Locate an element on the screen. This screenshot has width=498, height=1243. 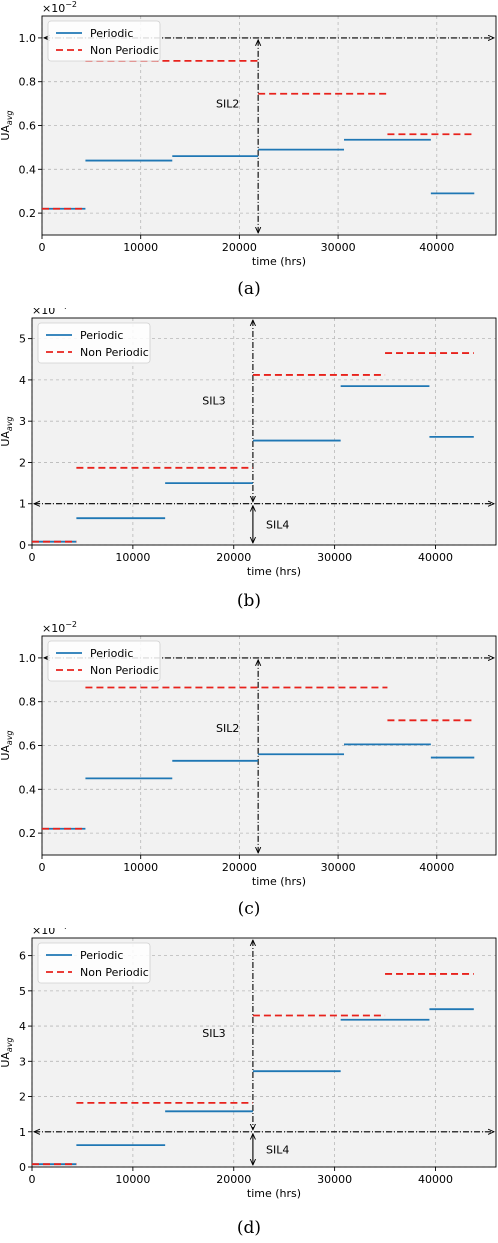
y-tick-label: 6 is located at coordinates (22, 956).